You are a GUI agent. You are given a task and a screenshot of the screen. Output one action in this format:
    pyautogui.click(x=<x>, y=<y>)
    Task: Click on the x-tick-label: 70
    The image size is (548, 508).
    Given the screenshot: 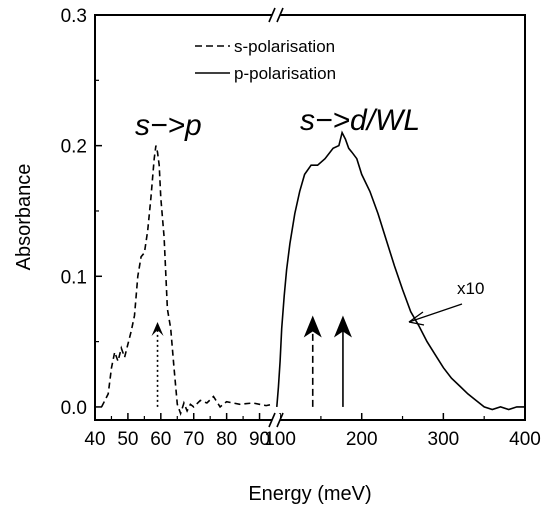 What is the action you would take?
    pyautogui.click(x=193, y=439)
    